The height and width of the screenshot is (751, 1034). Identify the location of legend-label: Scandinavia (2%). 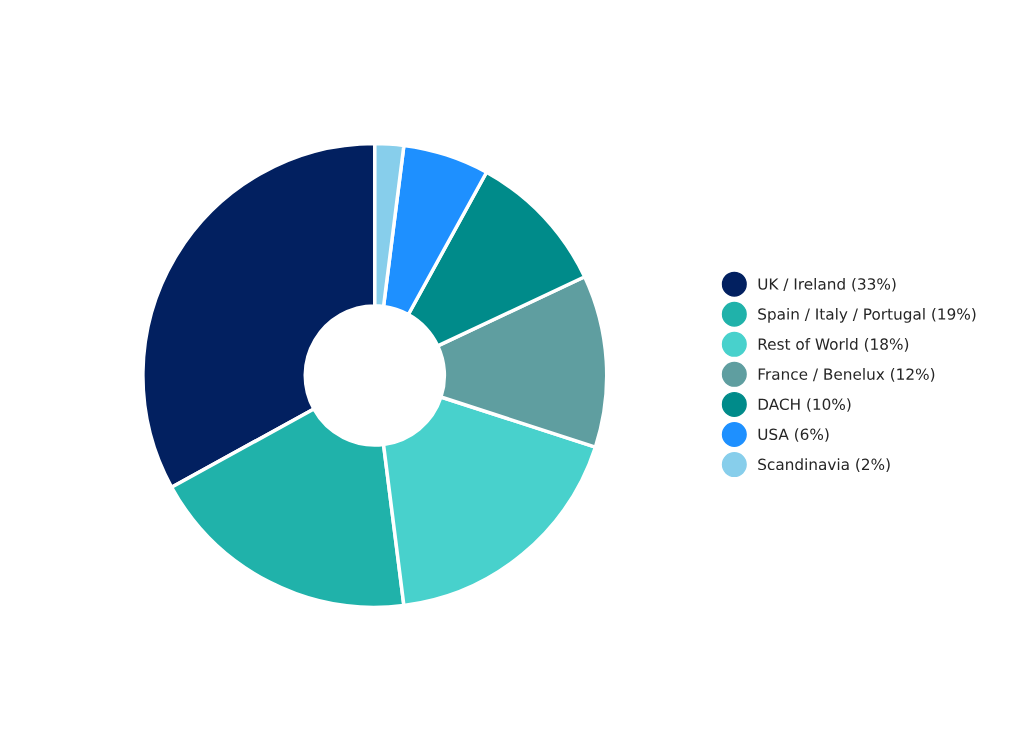
(824, 465).